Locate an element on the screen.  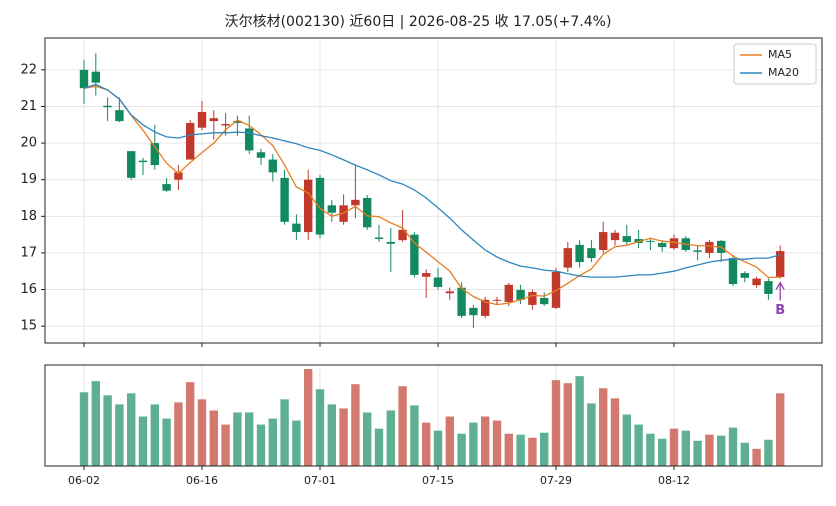
y-tick-label: 20 is located at coordinates (28, 143).